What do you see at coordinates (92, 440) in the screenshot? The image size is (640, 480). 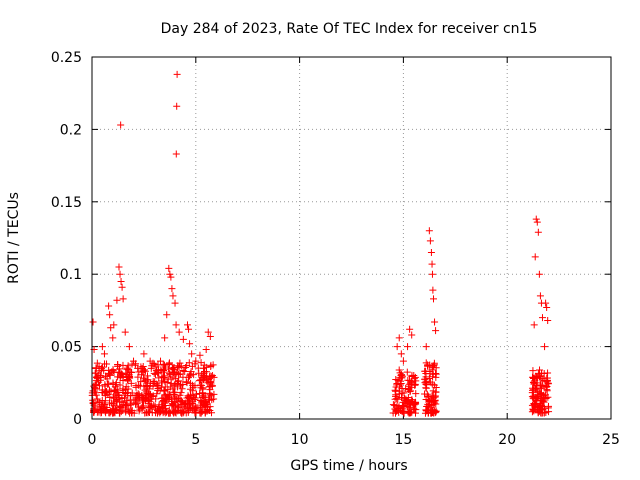 I see `x-tick-label: 0` at bounding box center [92, 440].